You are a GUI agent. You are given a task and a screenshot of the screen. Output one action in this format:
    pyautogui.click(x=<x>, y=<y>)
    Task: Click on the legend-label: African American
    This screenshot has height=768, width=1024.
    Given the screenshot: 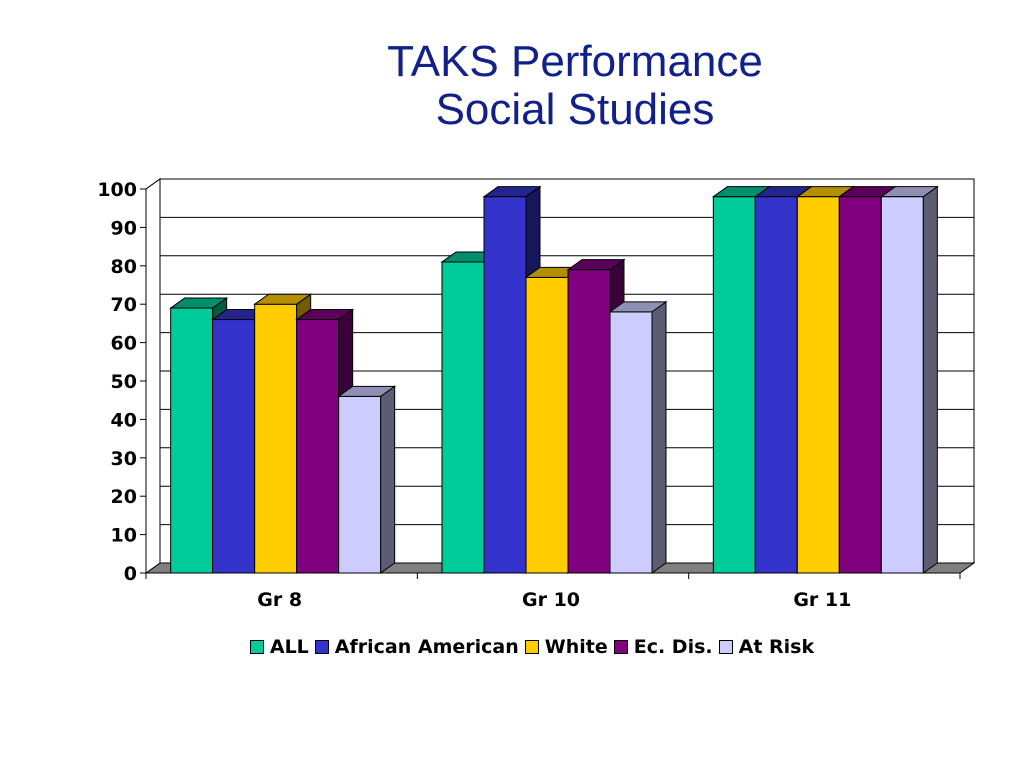 What is the action you would take?
    pyautogui.click(x=426, y=647)
    